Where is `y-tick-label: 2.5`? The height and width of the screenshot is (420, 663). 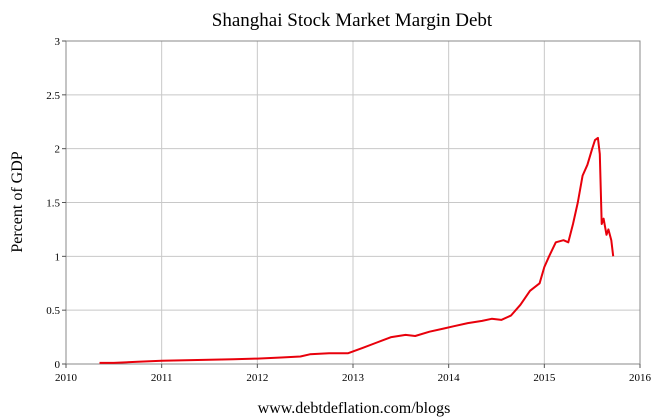
y-tick-label: 2.5 is located at coordinates (53, 96).